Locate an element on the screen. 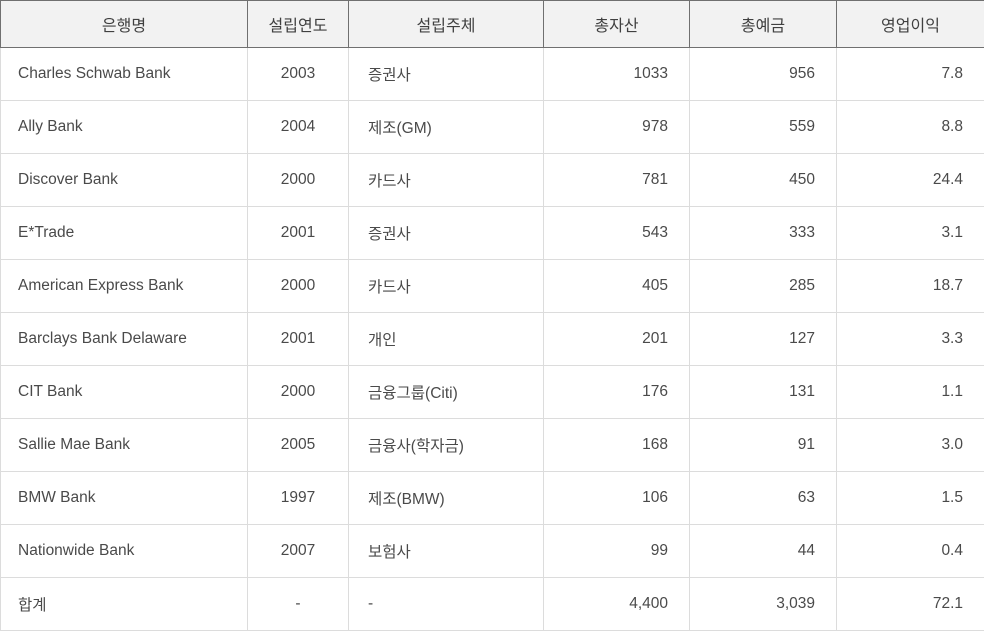  table-row: Nationwide Bank 2007 보험사 99 44 0.4 is located at coordinates (492, 551).